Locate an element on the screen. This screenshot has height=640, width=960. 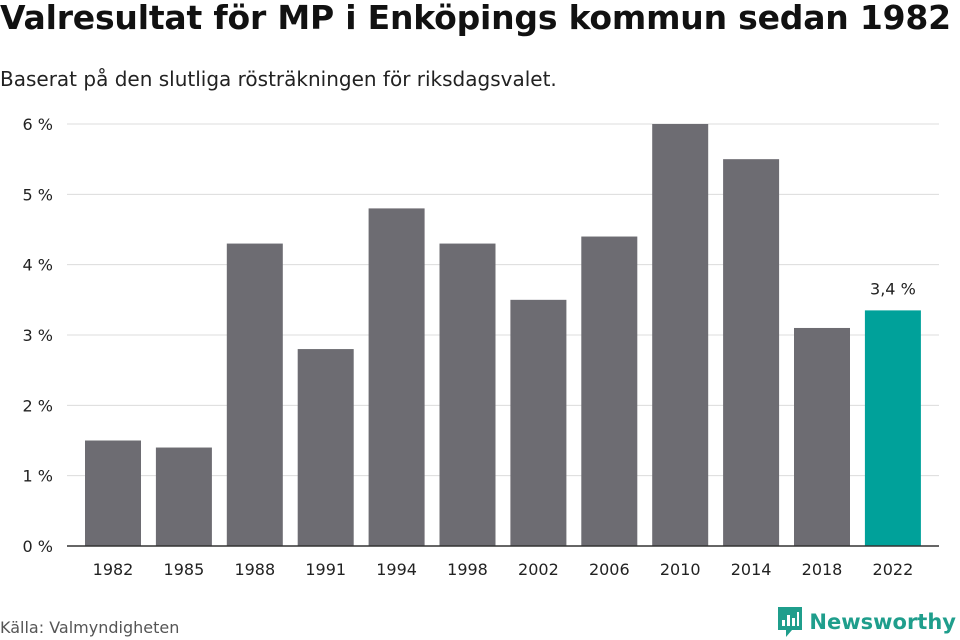
bar-highlight is located at coordinates (892, 428).